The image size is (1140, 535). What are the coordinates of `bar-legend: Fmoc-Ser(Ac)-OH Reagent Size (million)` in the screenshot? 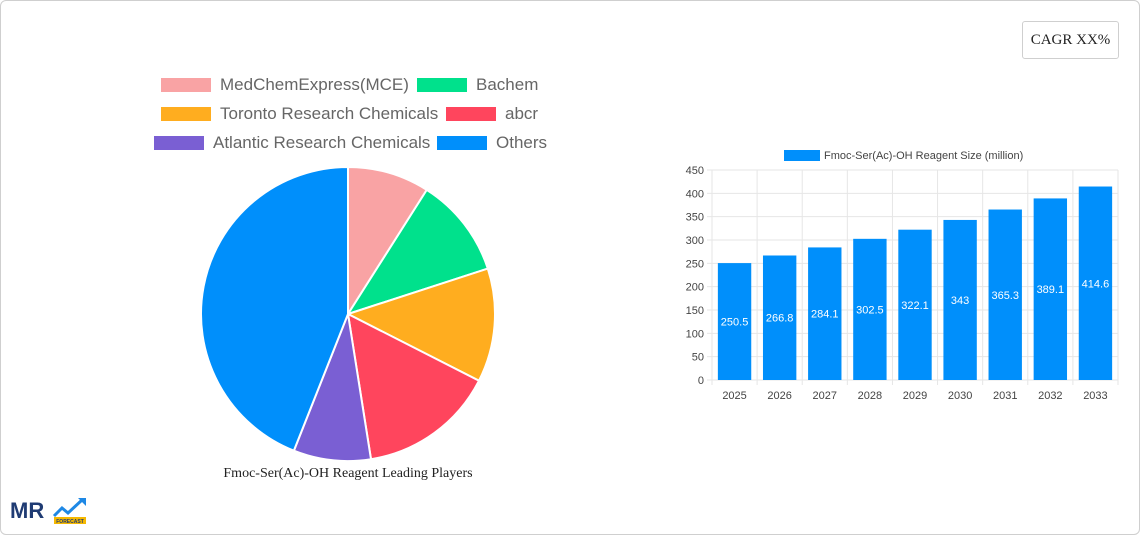 It's located at (903, 156).